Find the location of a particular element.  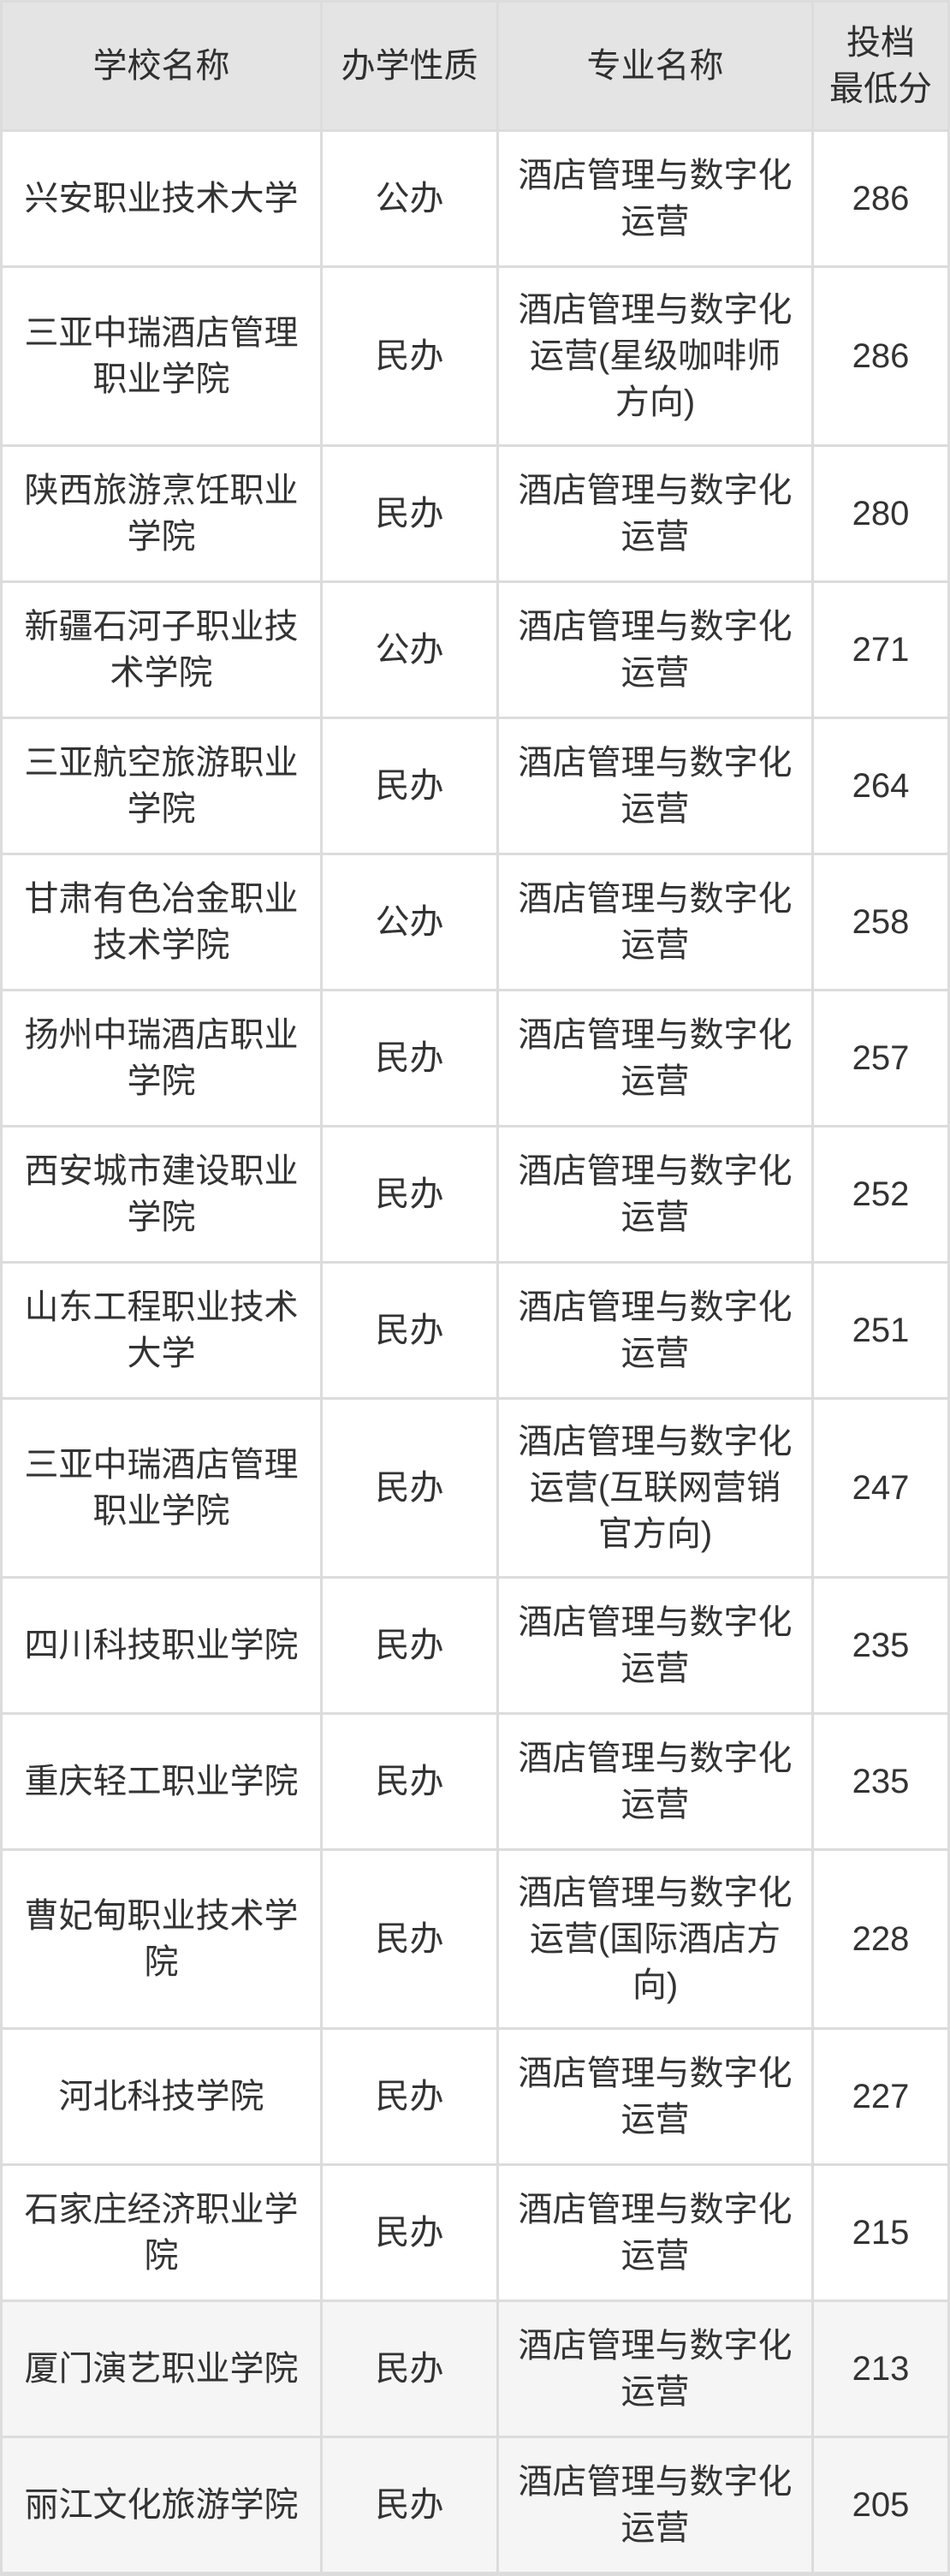

score-cell: 264 is located at coordinates (880, 786).